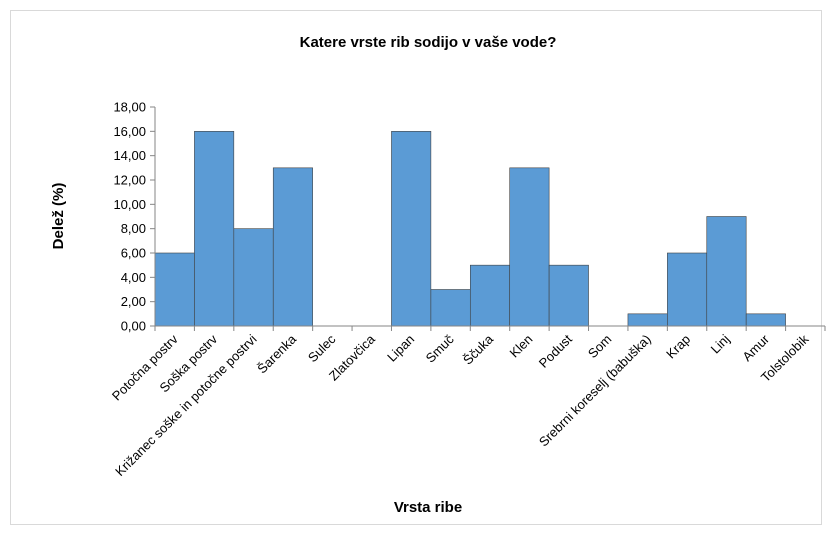 The image size is (831, 534). Describe the element at coordinates (755, 347) in the screenshot. I see `x-tick-label: Amur` at that location.